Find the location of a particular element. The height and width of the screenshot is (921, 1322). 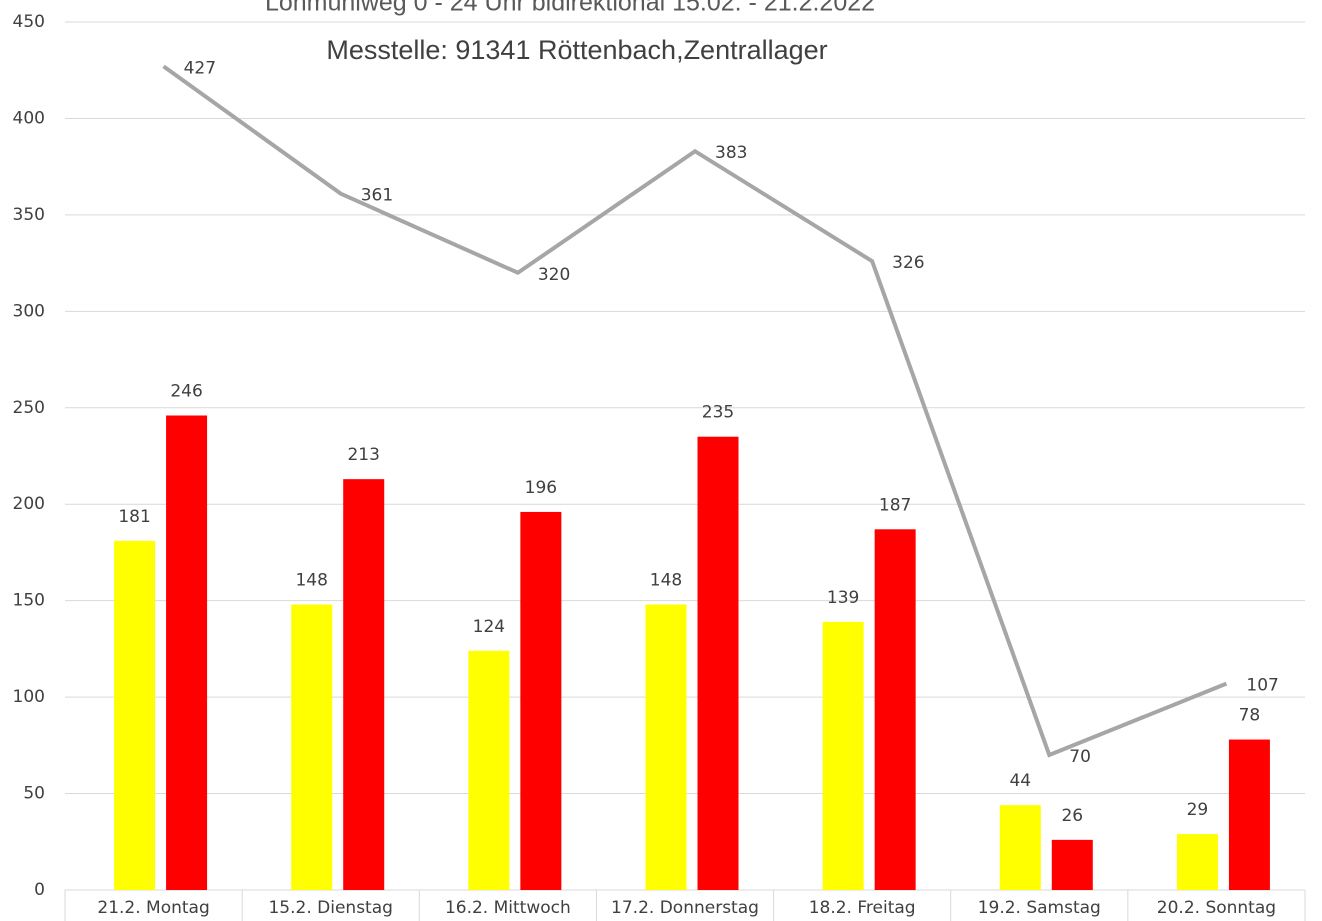

data-label: 107 is located at coordinates (1262, 686).